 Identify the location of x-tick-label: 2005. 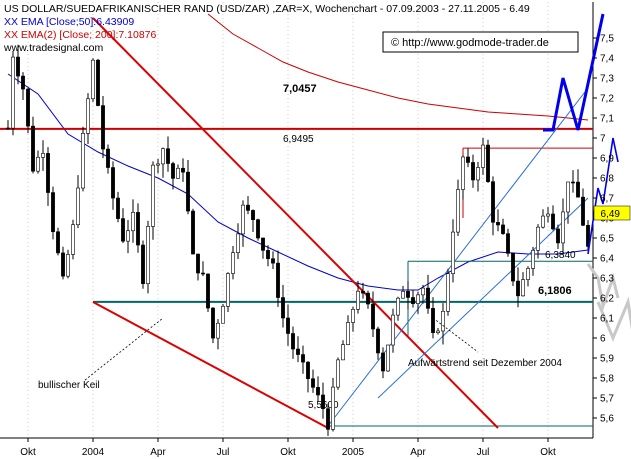
(353, 452).